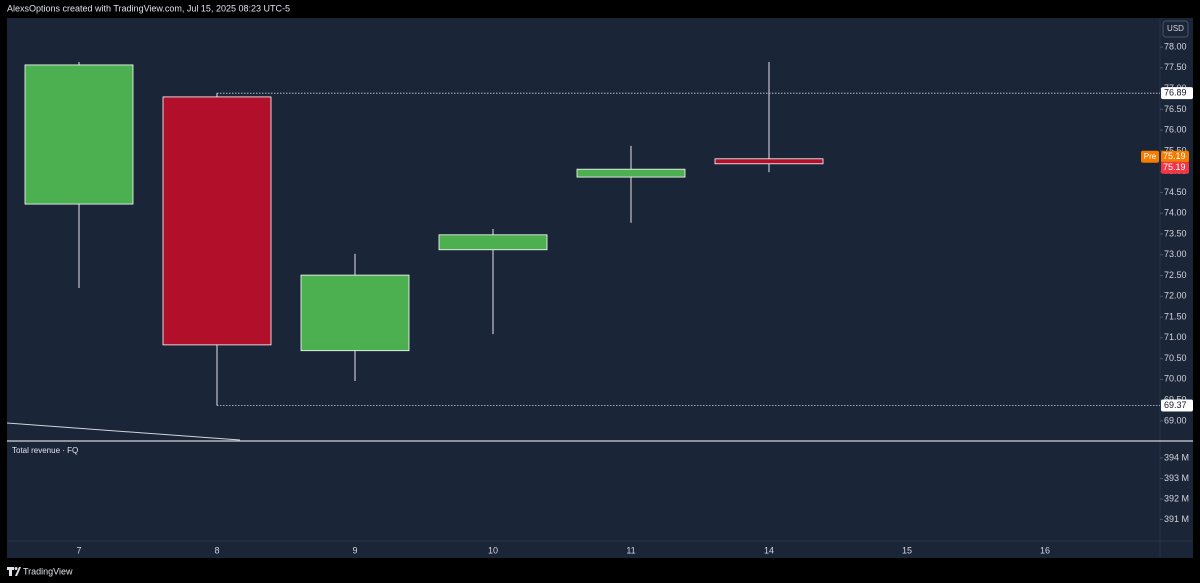  I want to click on y-tick-label: 71.50, so click(1175, 316).